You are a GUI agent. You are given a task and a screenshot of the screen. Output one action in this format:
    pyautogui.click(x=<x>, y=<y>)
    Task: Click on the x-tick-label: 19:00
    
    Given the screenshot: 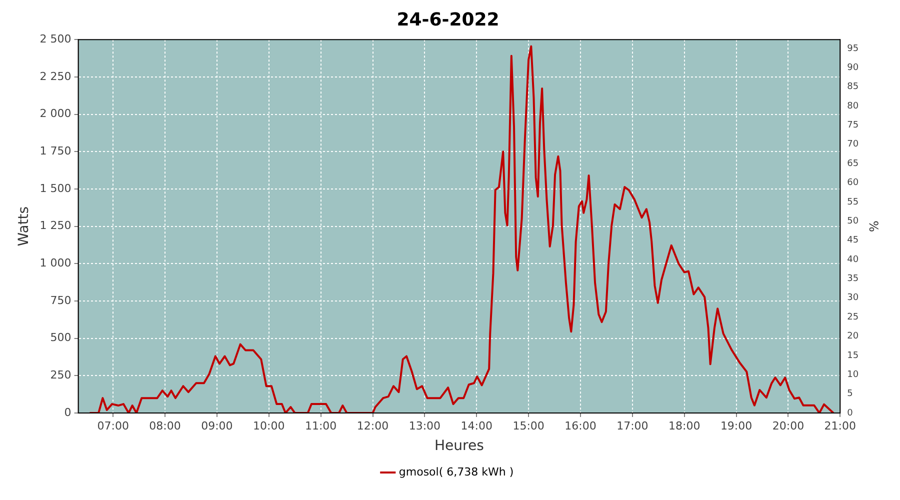 What is the action you would take?
    pyautogui.click(x=736, y=425)
    